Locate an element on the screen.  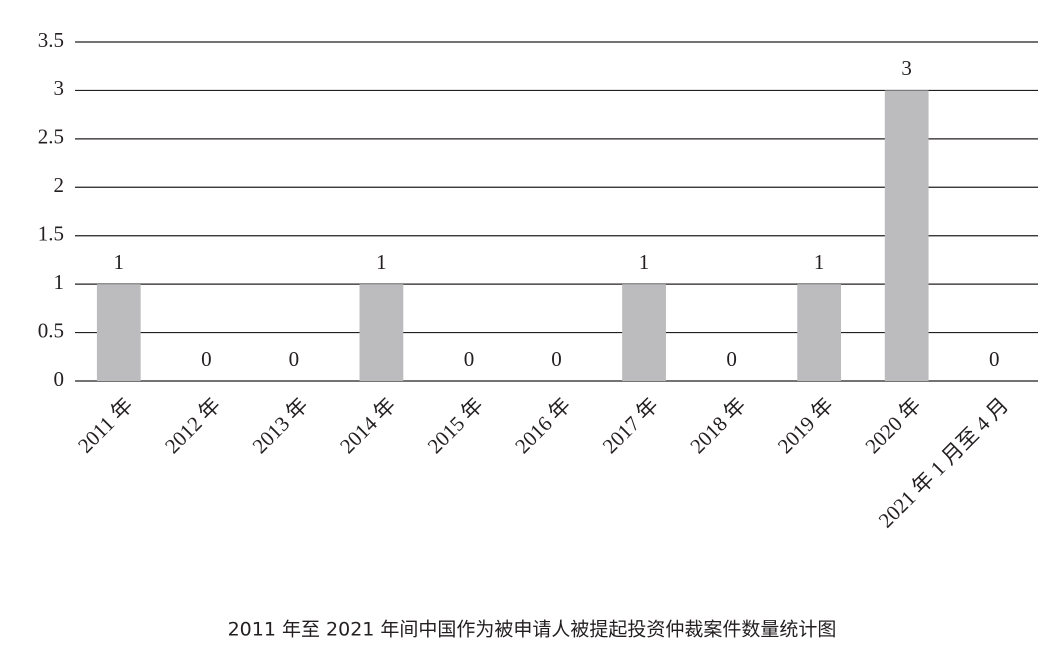
x-tick-label: 2019 年 is located at coordinates (805, 425).